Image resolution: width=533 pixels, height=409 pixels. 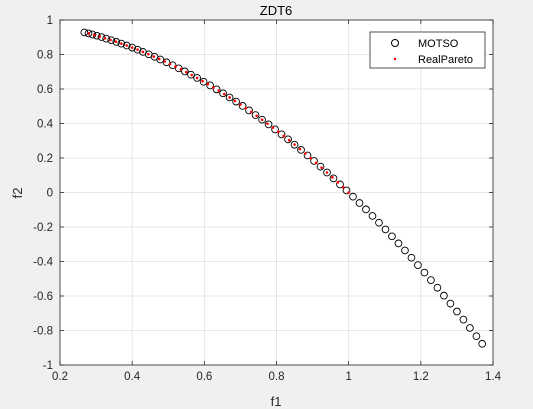 I want to click on y-tick-label: 0, so click(x=50, y=194).